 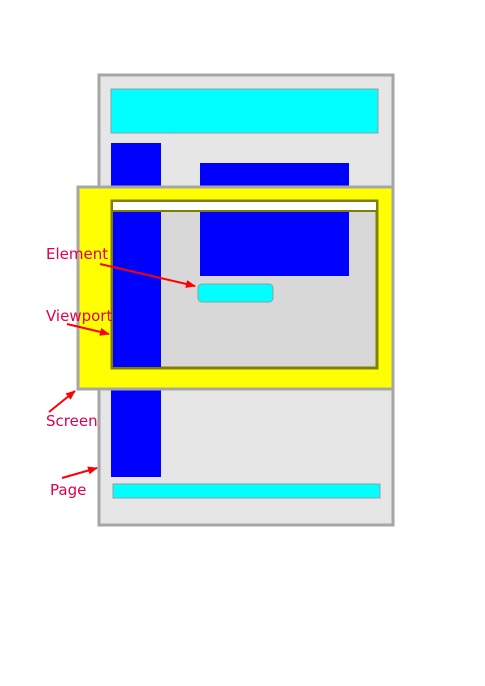 I want to click on page-label: Page, so click(x=68, y=490).